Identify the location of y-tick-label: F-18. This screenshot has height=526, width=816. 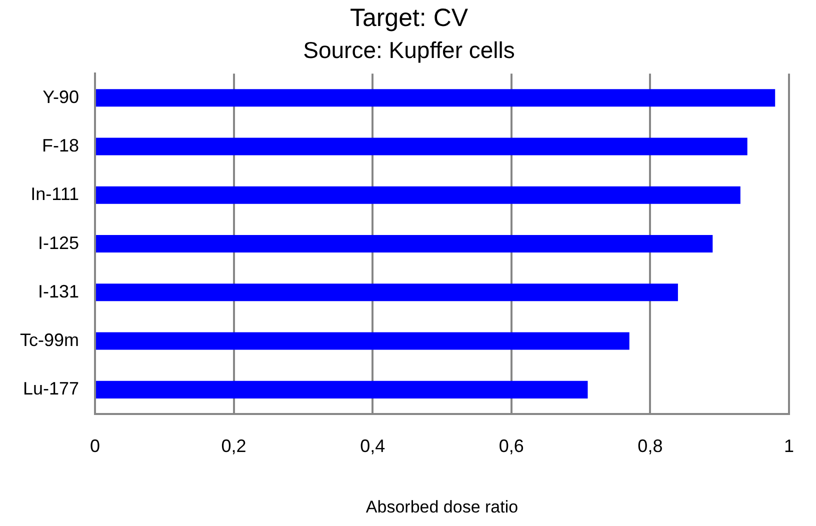
(61, 146).